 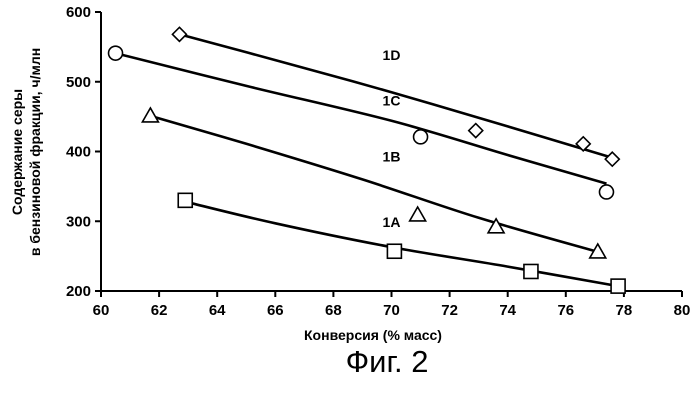 What do you see at coordinates (392, 138) in the screenshot?
I see `series-labels: 1A 1B 1C 1D` at bounding box center [392, 138].